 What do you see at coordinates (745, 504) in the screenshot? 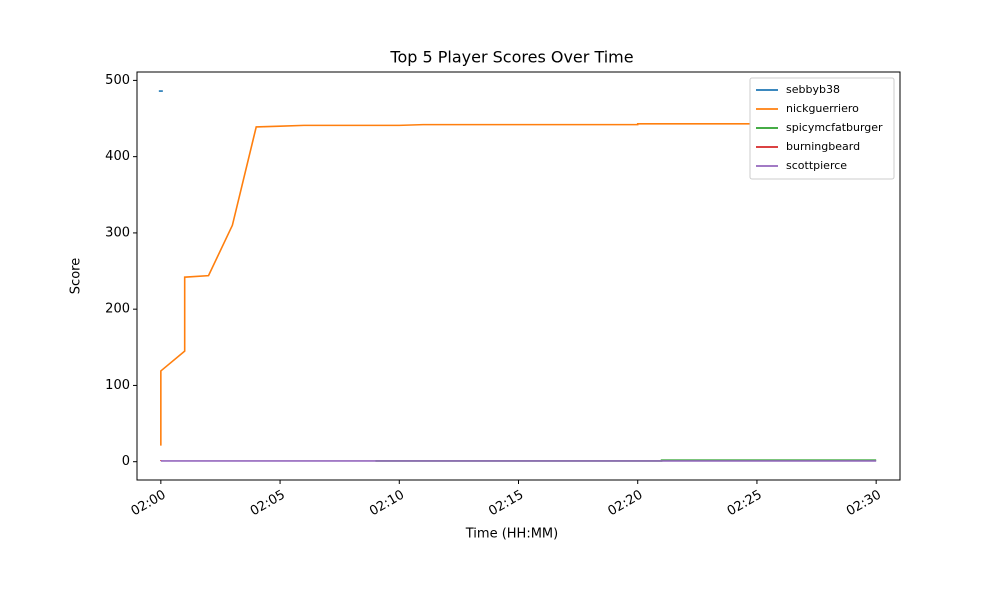
I see `x-tick-label: 02:25` at bounding box center [745, 504].